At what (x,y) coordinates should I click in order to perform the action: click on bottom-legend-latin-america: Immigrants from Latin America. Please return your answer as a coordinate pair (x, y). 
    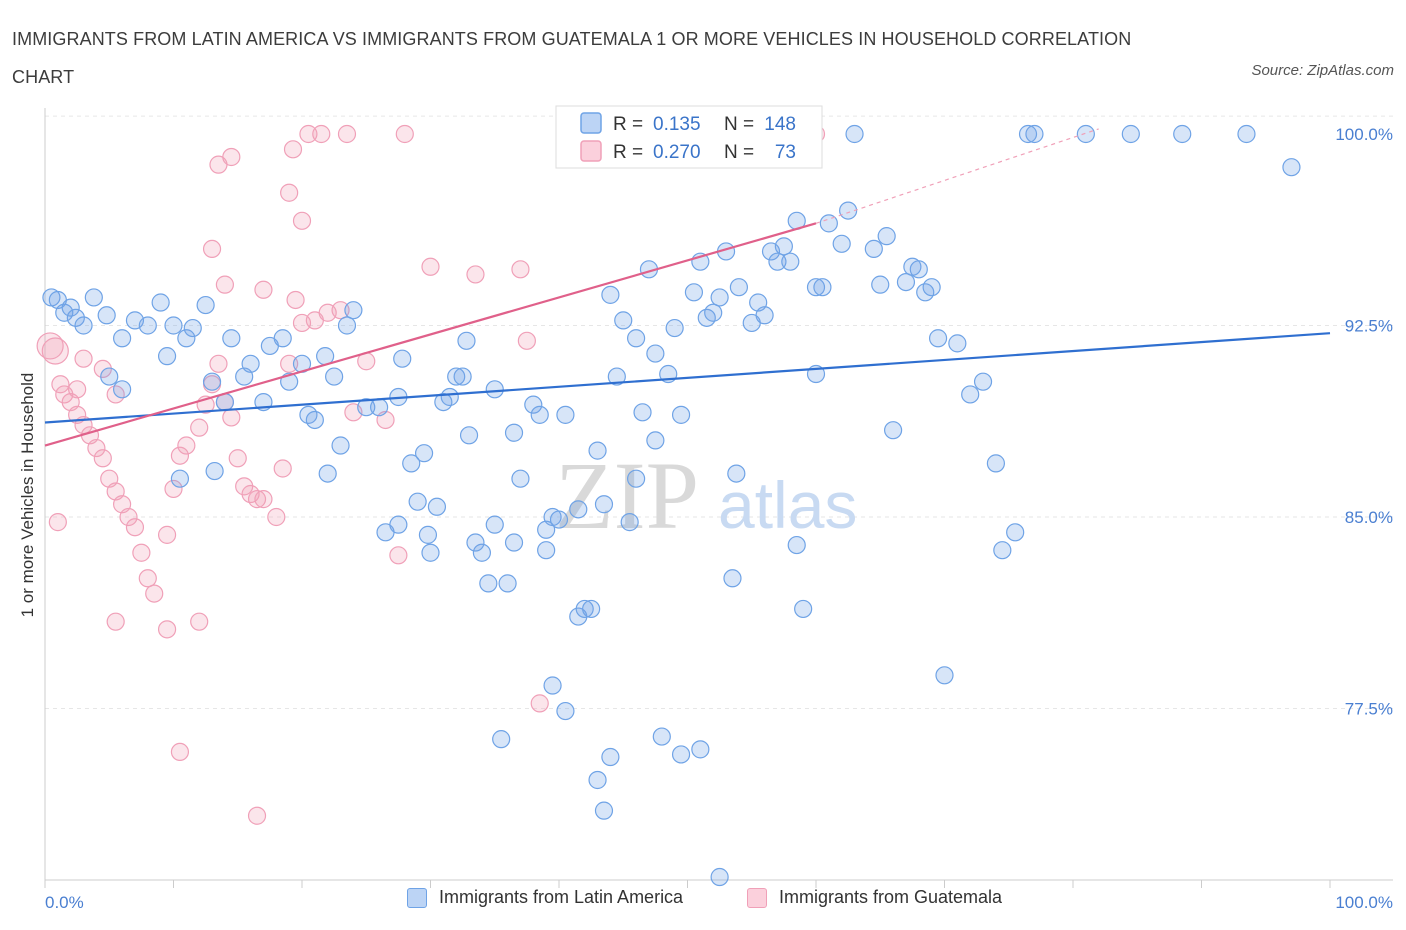
    Looking at the image, I should click on (545, 897).